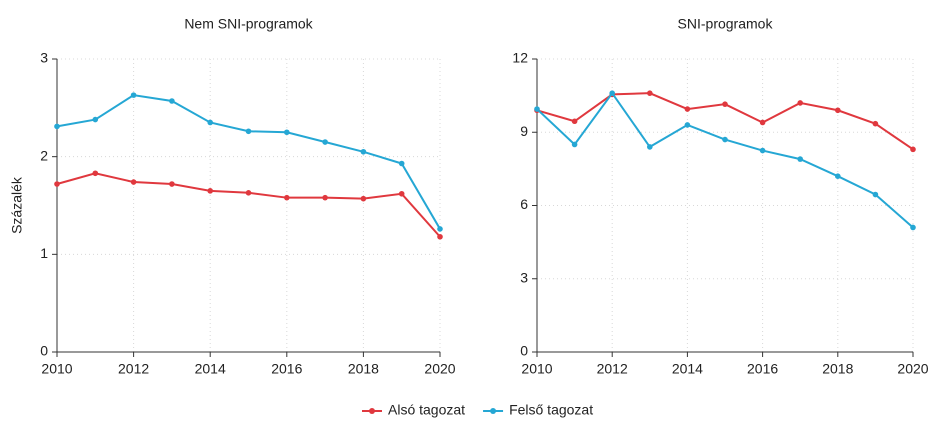 Image resolution: width=932 pixels, height=421 pixels. I want to click on y-tick-label: 2, so click(44, 155).